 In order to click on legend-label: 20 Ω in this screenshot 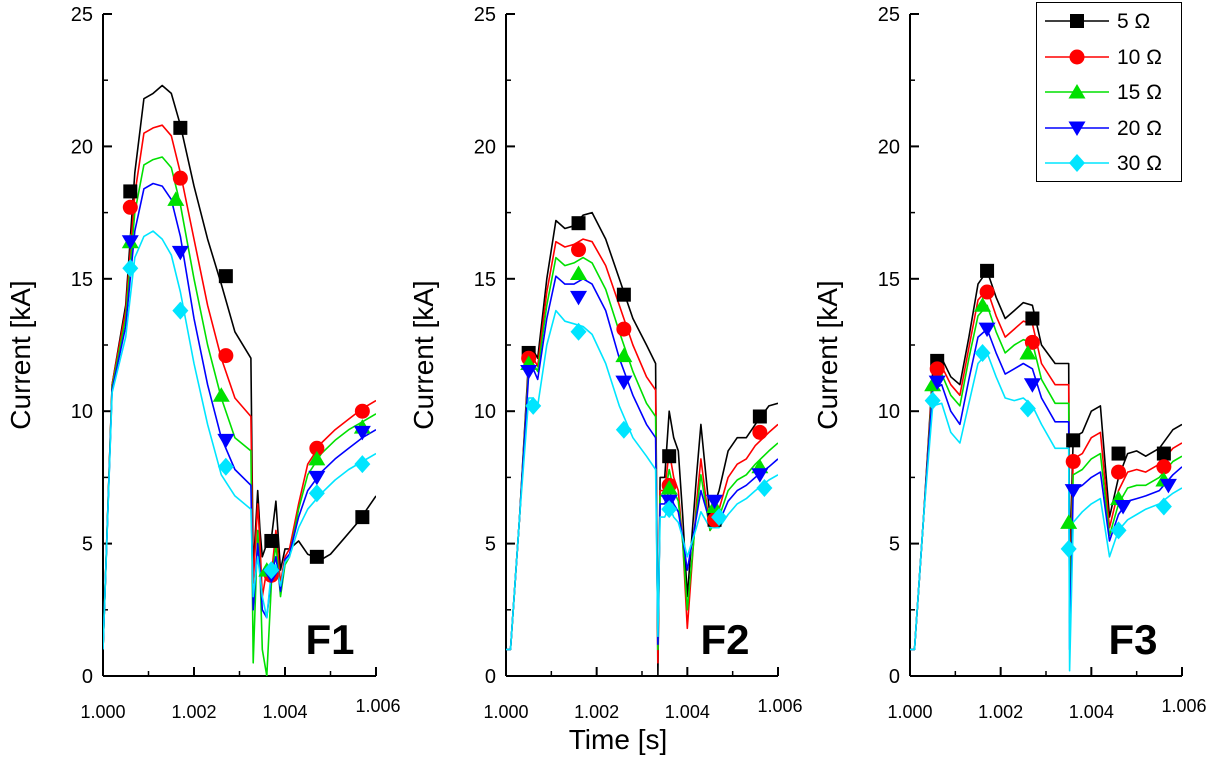, I will do `click(1139, 128)`.